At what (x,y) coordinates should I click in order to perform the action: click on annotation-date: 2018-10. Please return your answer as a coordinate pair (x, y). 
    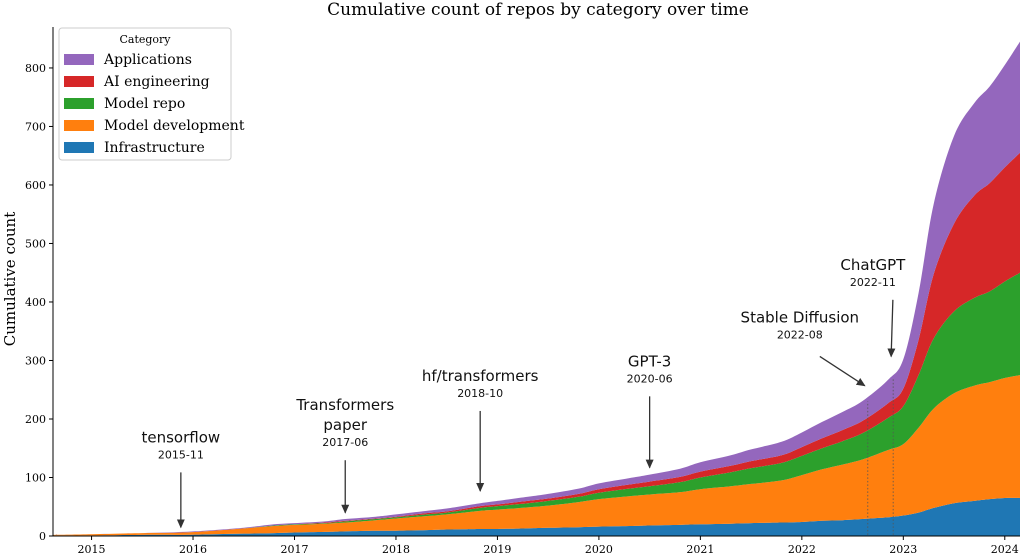
    Looking at the image, I should click on (480, 393).